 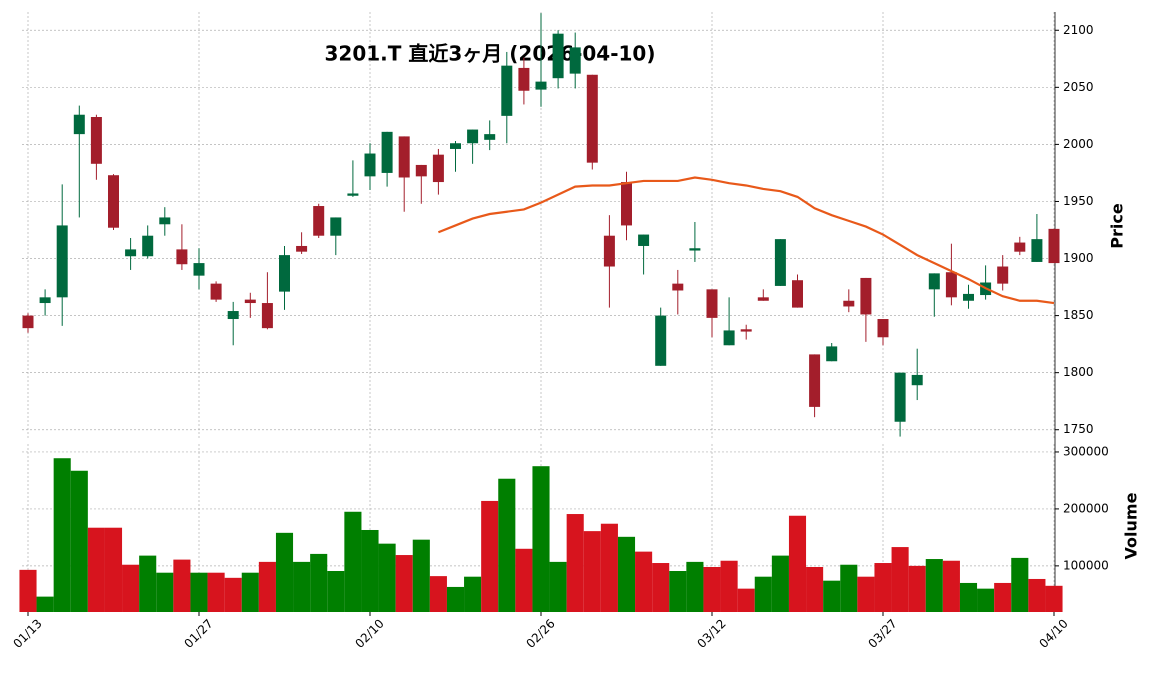 What do you see at coordinates (1078, 144) in the screenshot?
I see `y-tick-label: 2000` at bounding box center [1078, 144].